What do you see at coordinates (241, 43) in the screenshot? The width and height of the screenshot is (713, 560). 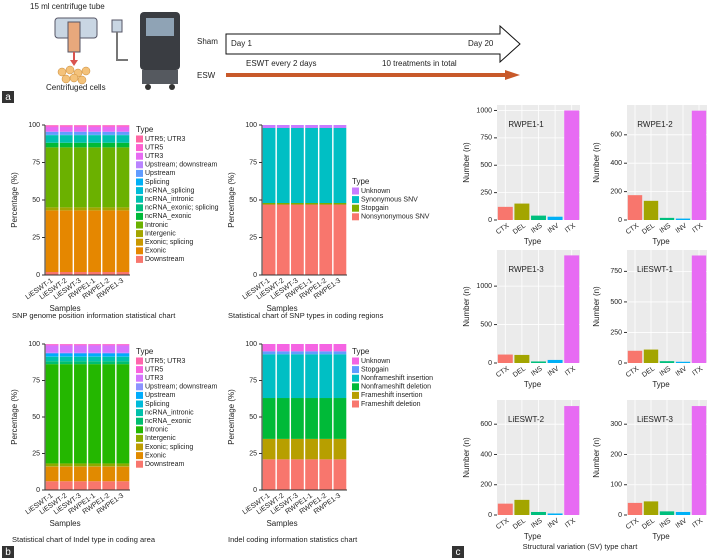 I see `sham-start: Day 1` at bounding box center [241, 43].